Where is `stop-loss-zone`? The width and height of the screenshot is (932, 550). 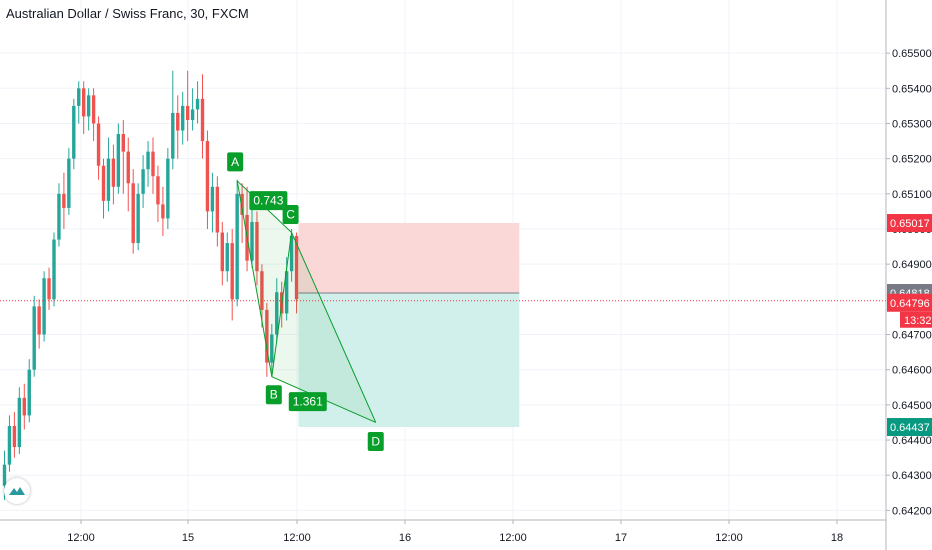
stop-loss-zone is located at coordinates (409, 258).